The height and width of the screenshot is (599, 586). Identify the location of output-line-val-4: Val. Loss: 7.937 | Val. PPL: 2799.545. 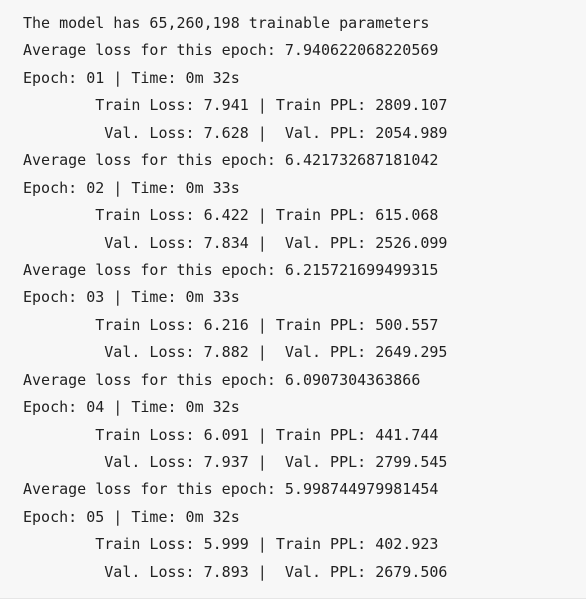
(235, 462).